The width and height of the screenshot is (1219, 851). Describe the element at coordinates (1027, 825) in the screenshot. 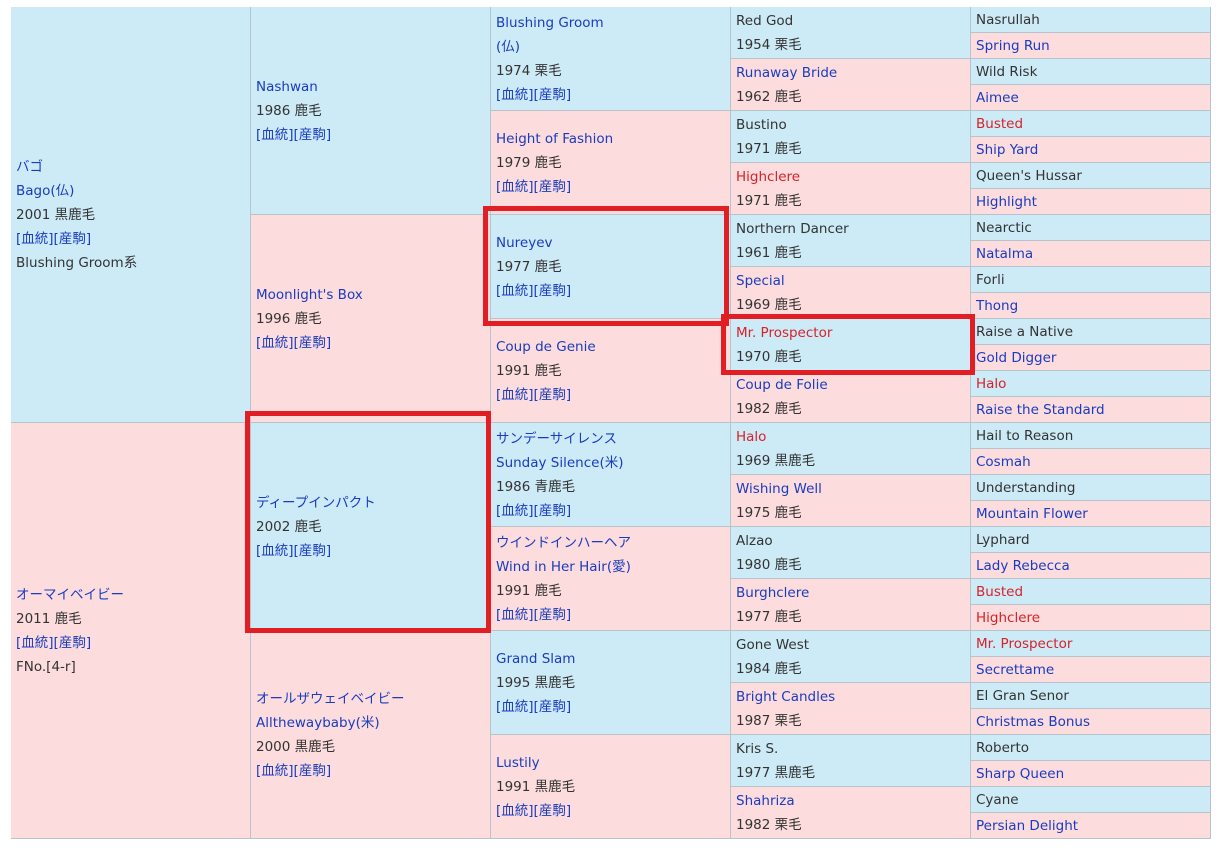

I see `horse-name-link: Persian Delight` at that location.